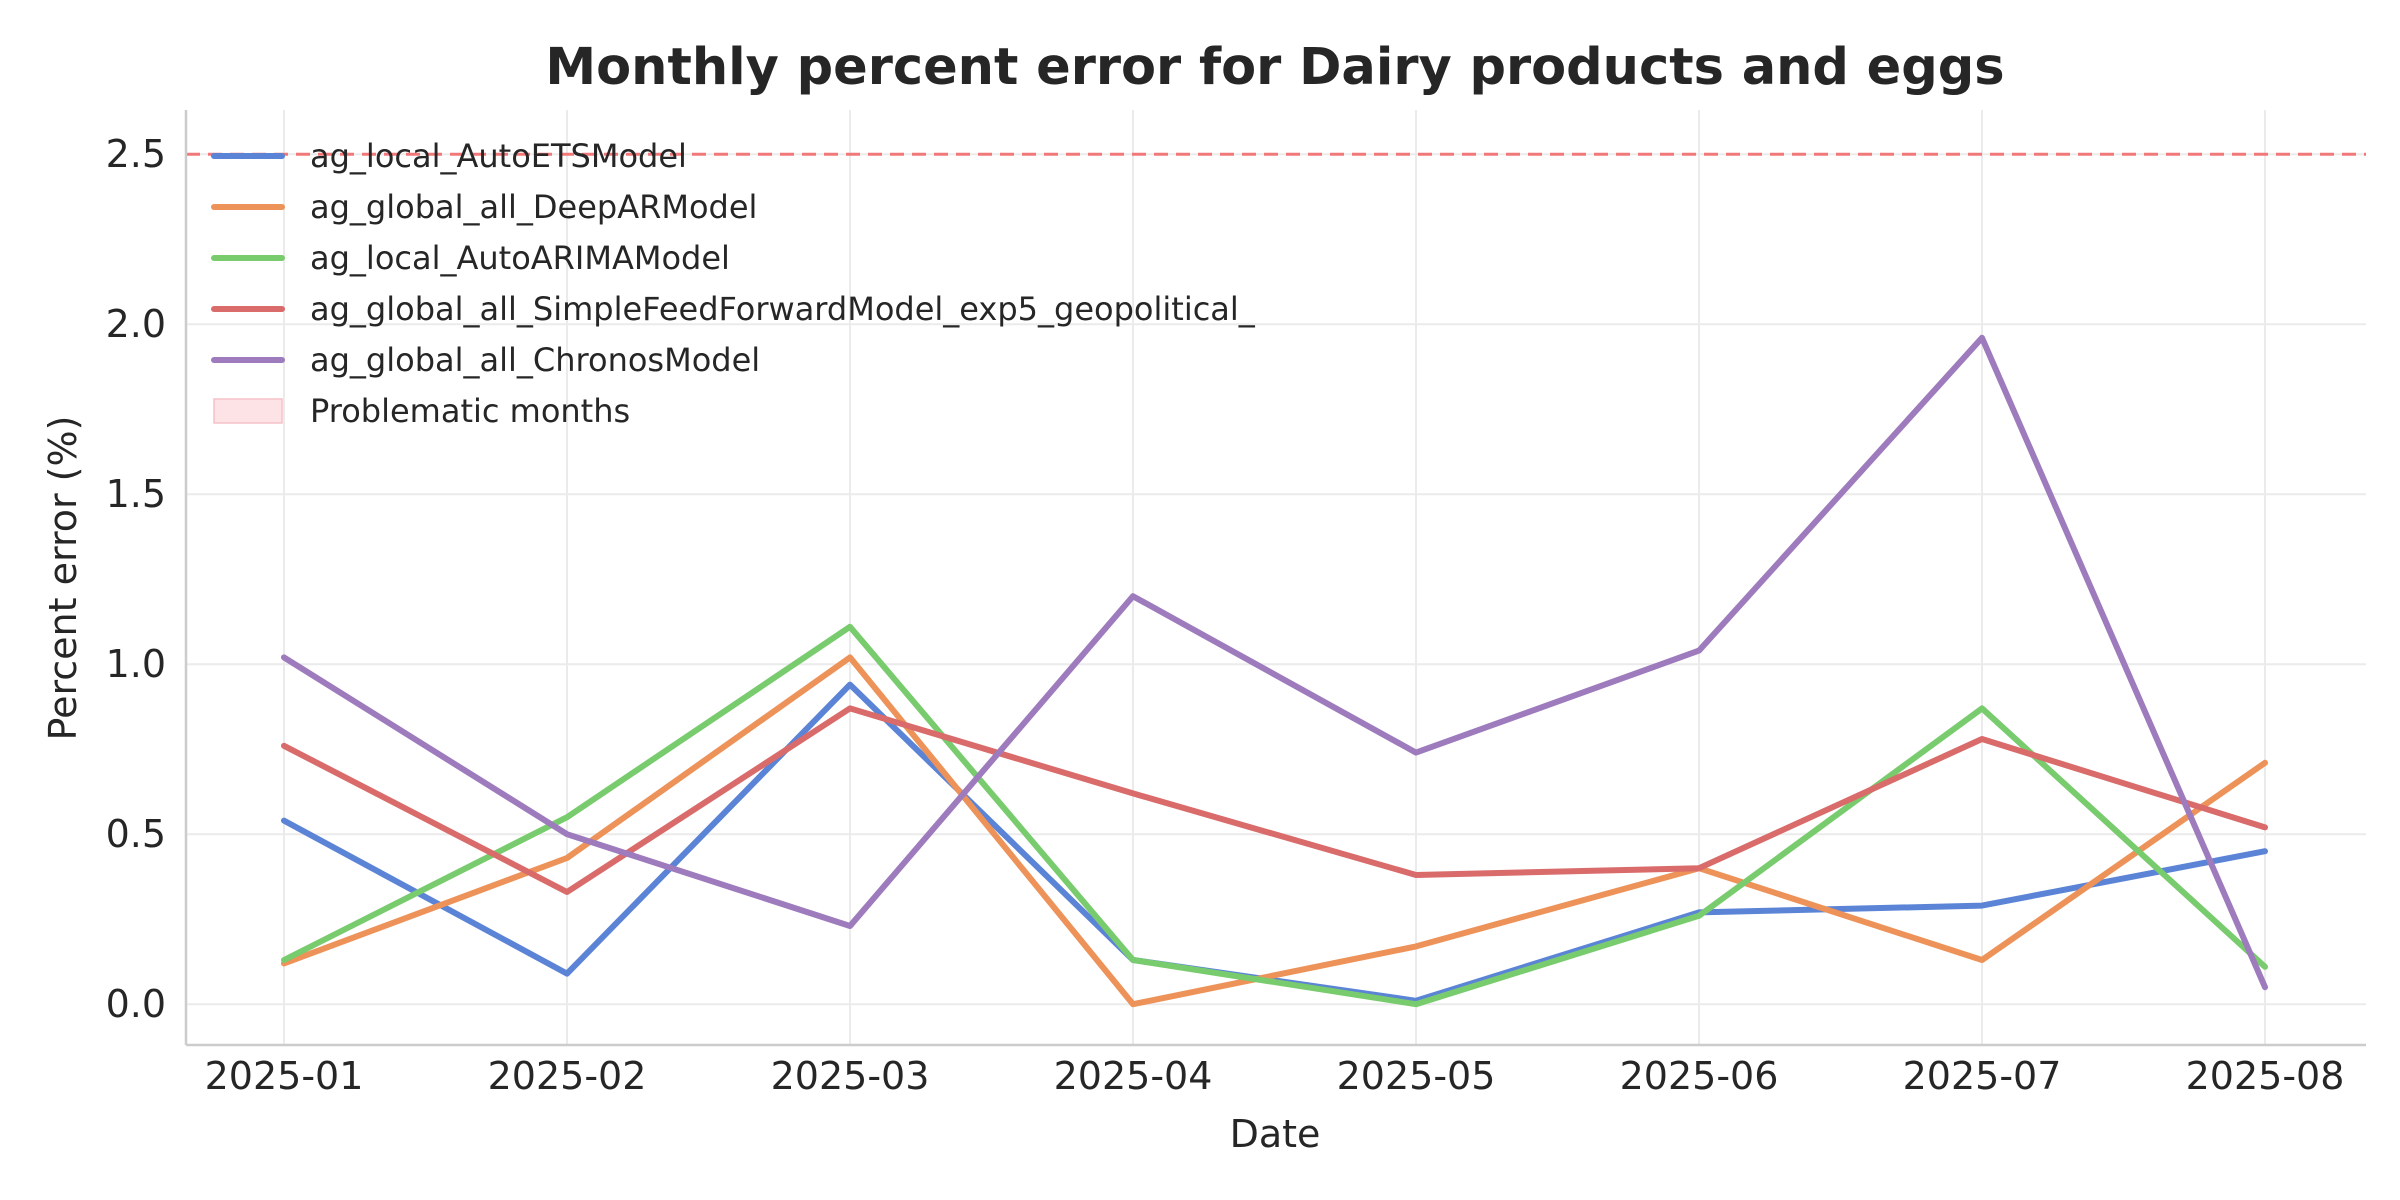  What do you see at coordinates (1416, 1076) in the screenshot?
I see `x-tick-label: 2025-05` at bounding box center [1416, 1076].